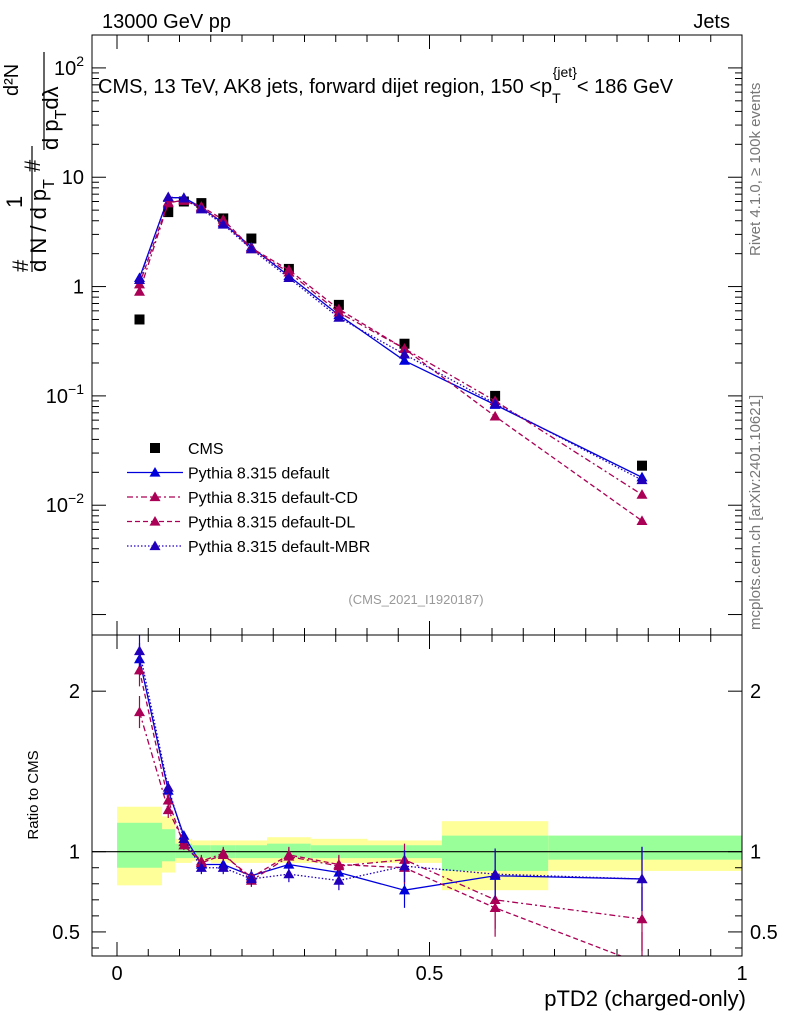  Describe the element at coordinates (645, 998) in the screenshot. I see `x-axis-label: pTD2 (charged-only)` at that location.